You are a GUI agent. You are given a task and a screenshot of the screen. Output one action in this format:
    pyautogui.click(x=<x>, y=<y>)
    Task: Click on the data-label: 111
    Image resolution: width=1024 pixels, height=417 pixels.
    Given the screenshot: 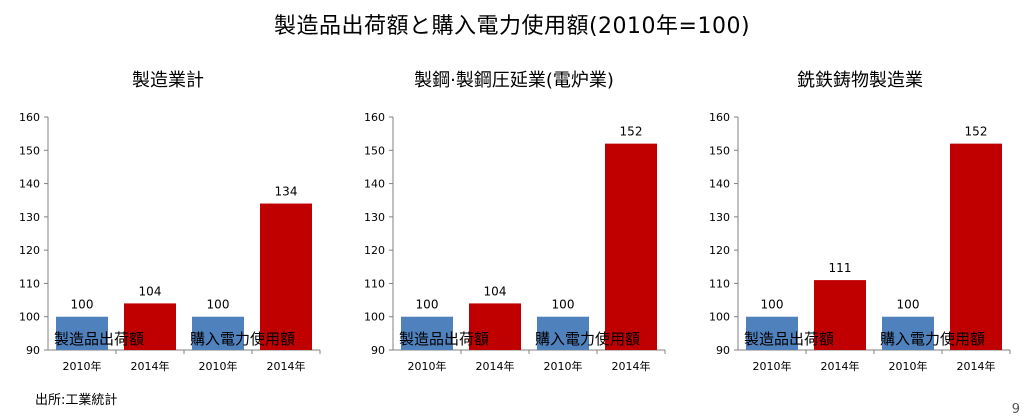 What is the action you would take?
    pyautogui.click(x=840, y=268)
    